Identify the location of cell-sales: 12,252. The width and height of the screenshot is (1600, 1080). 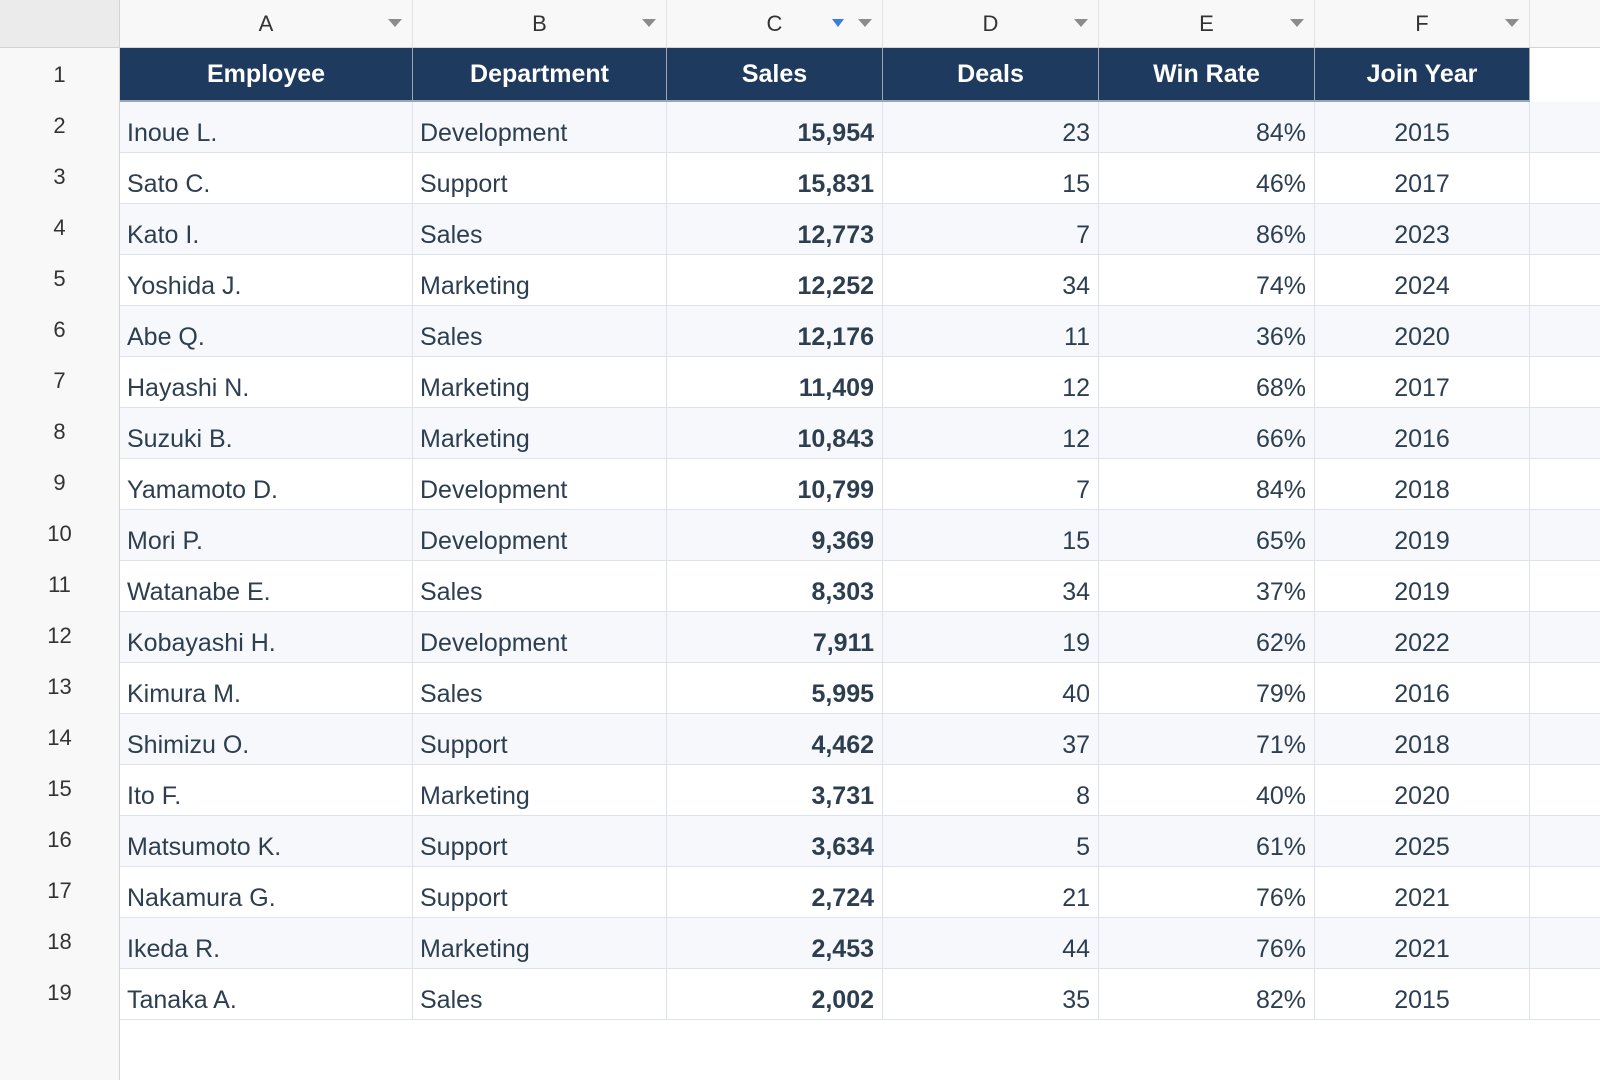
(775, 280).